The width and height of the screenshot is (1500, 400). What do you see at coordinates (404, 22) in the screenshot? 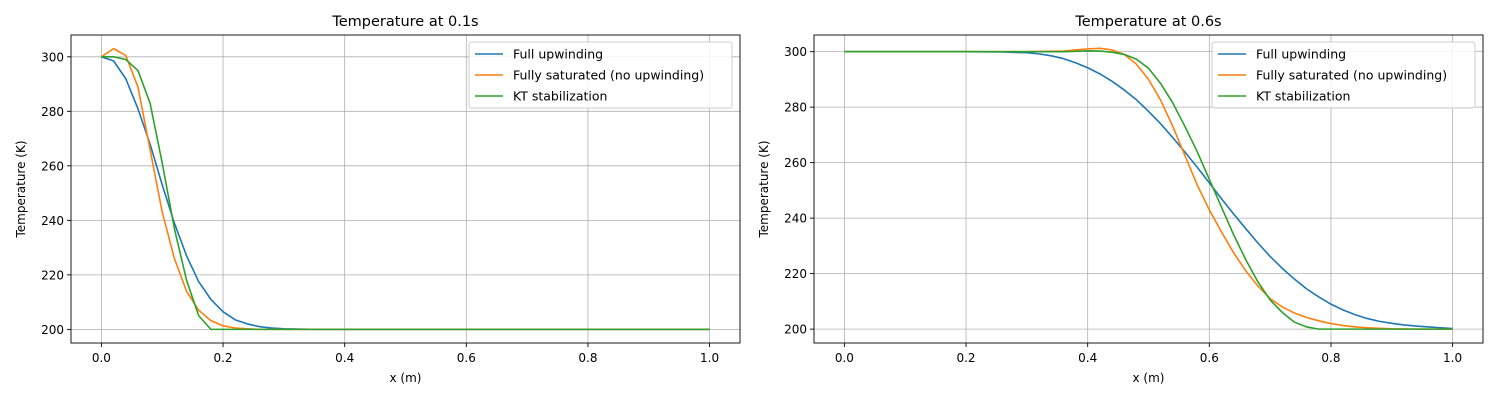
I see `chart-title: Temperature at 0.1s` at bounding box center [404, 22].